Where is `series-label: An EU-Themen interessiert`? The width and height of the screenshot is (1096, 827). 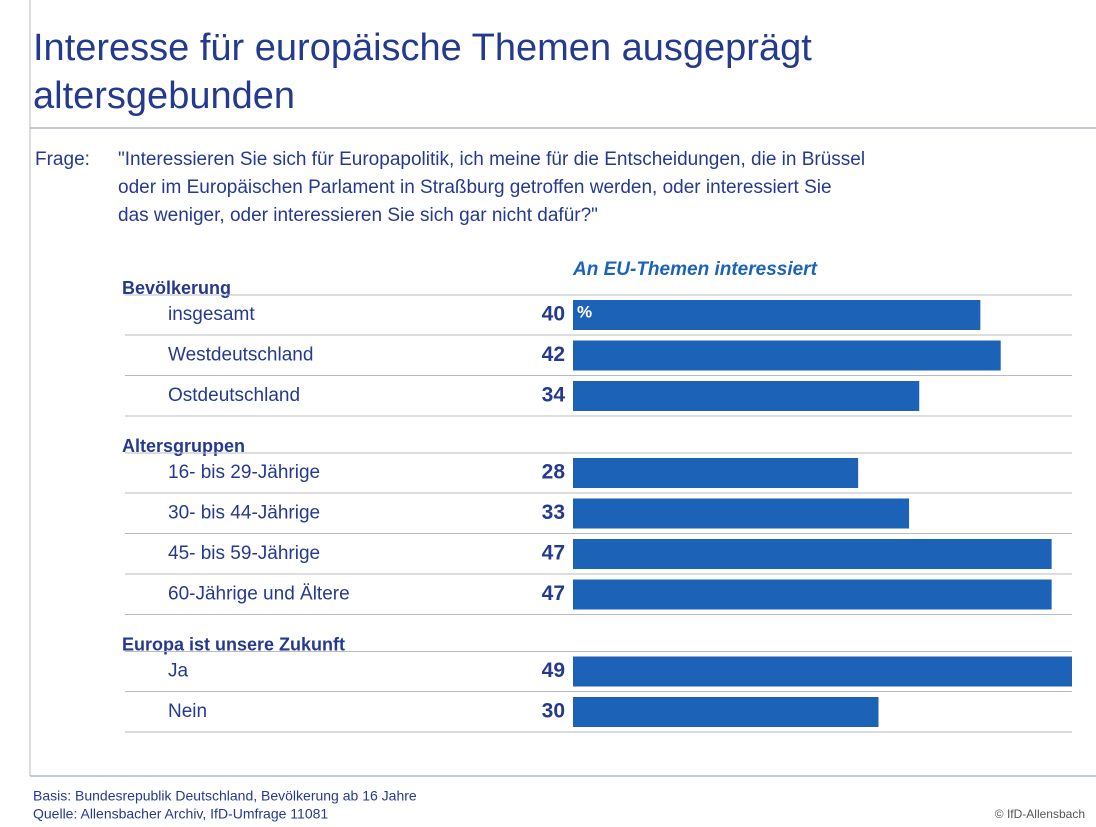
series-label: An EU-Themen interessiert is located at coordinates (695, 269).